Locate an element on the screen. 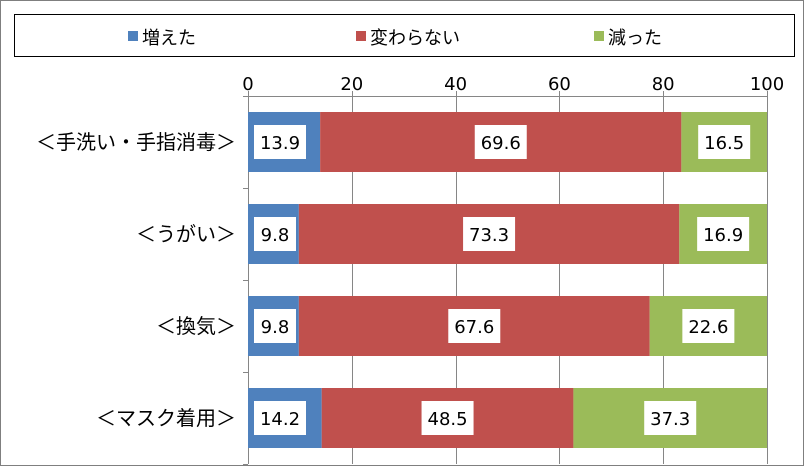  x-tick-label-80: 80 is located at coordinates (663, 84).